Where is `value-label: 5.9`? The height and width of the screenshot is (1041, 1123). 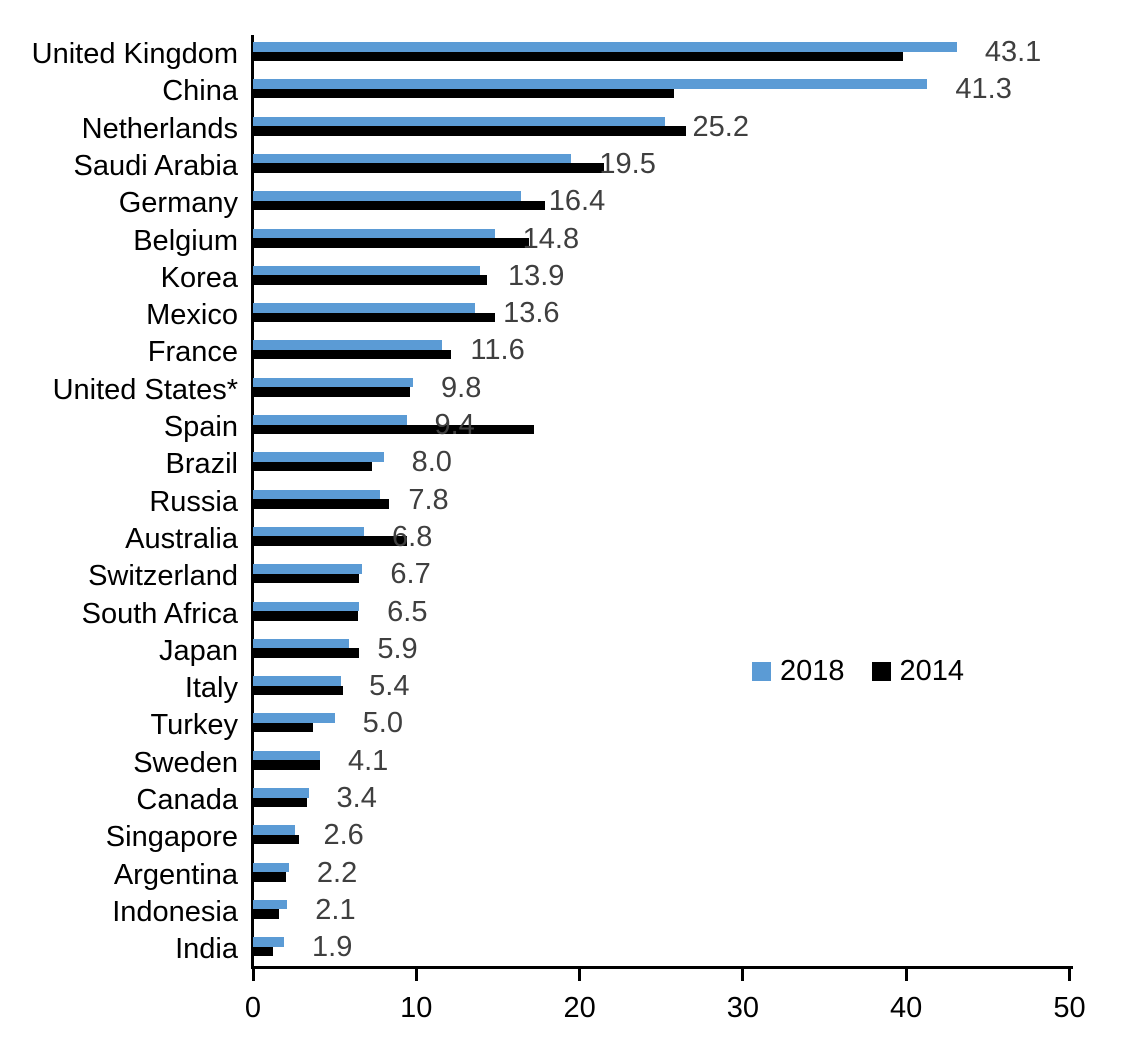
value-label: 5.9 is located at coordinates (397, 648).